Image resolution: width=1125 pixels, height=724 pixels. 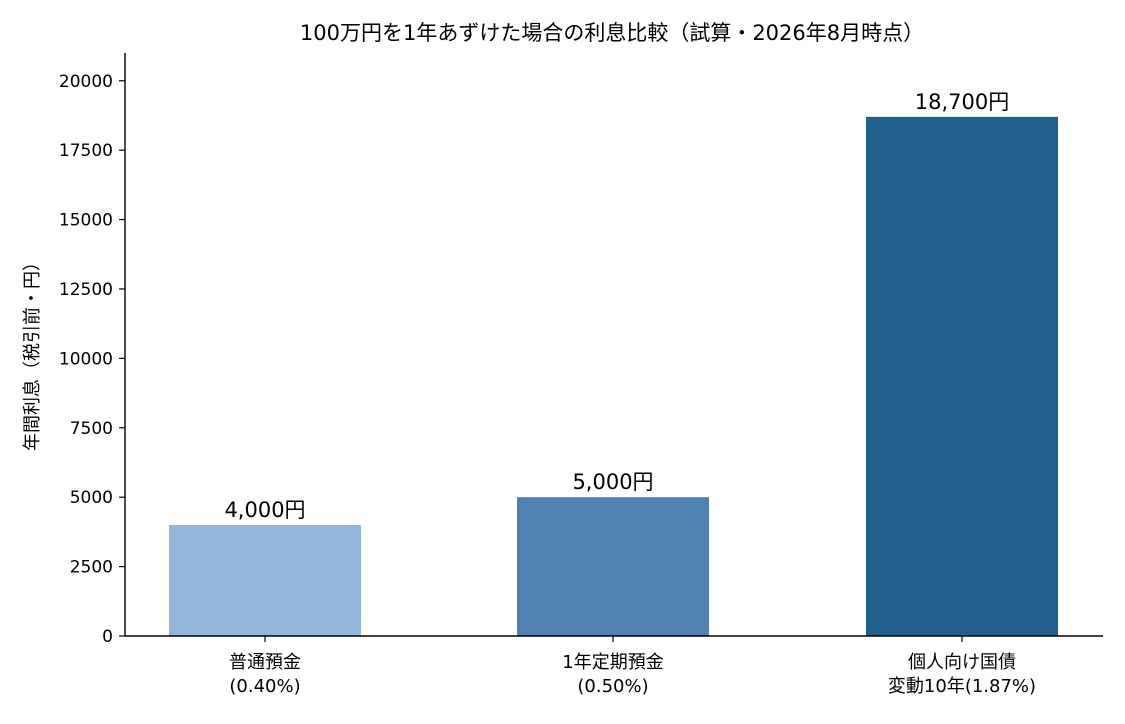 What do you see at coordinates (962, 686) in the screenshot?
I see `x-category-label: 変動10年(1.87%)` at bounding box center [962, 686].